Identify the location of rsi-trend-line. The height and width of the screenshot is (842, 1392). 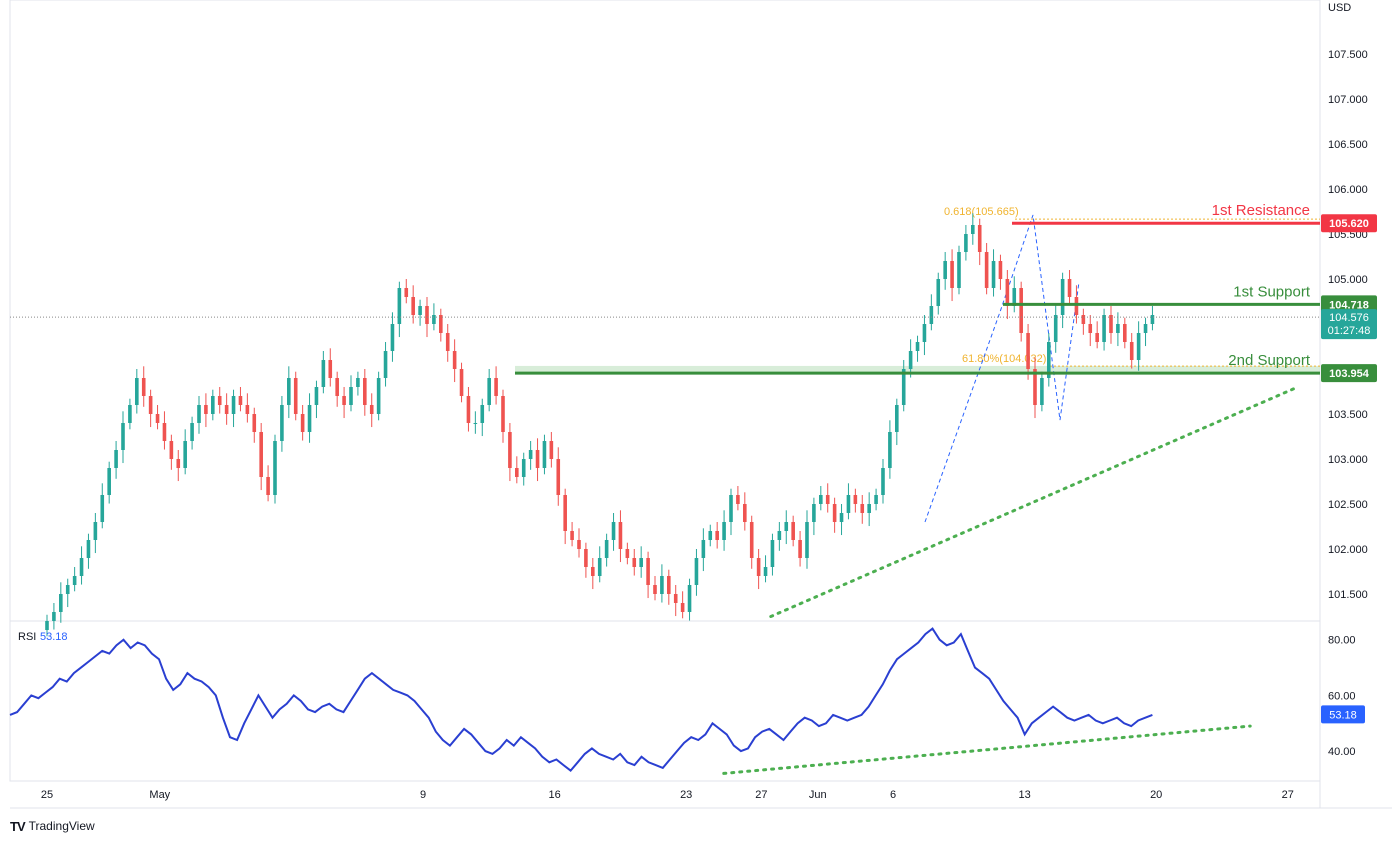
(987, 749).